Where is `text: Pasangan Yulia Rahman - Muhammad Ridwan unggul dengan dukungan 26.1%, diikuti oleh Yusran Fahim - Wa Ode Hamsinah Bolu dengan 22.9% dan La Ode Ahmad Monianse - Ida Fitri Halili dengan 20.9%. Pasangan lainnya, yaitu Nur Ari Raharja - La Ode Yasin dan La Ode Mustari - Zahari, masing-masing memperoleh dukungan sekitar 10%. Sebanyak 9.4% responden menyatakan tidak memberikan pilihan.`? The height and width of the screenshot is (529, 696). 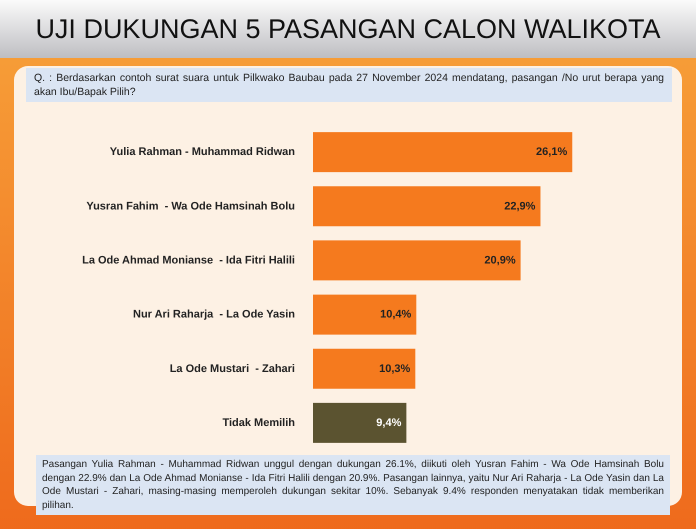
text: Pasangan Yulia Rahman - Muhammad Ridwan unggul dengan dukungan 26.1%, diikuti oleh Yusran Fahim - Wa Ode Hamsinah Bolu dengan 22.9% dan La Ode Ahmad Monianse - Ida Fitri Halili dengan 20.9%. Pasangan lainnya, yaitu Nur Ari Raharja - La Ode Yasin dan La Ode Mustari - Zahari, masing-masing memperoleh dukungan sekitar 10%. Sebanyak 9.4% responden menyatakan tidak memberikan pilihan. is located at coordinates (353, 485).